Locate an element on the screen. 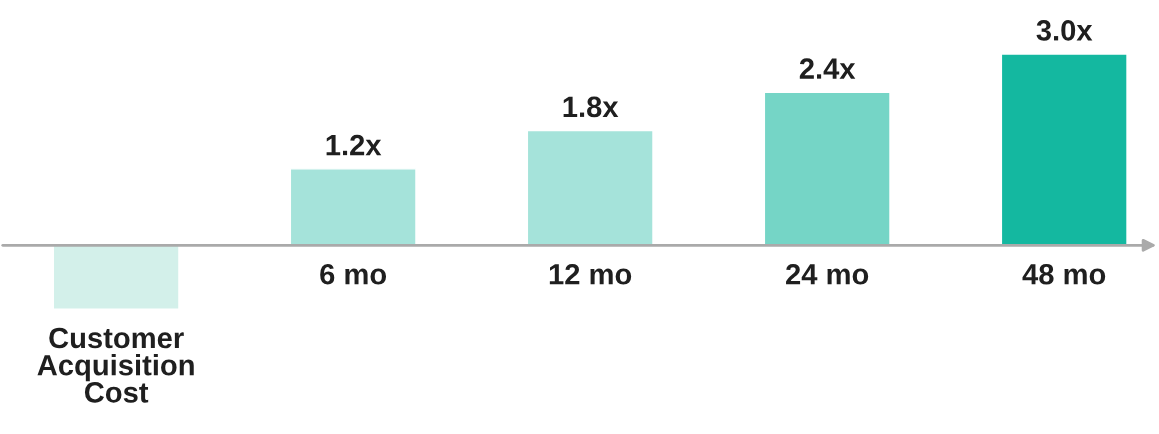  data-label: 3.0x is located at coordinates (1064, 30).